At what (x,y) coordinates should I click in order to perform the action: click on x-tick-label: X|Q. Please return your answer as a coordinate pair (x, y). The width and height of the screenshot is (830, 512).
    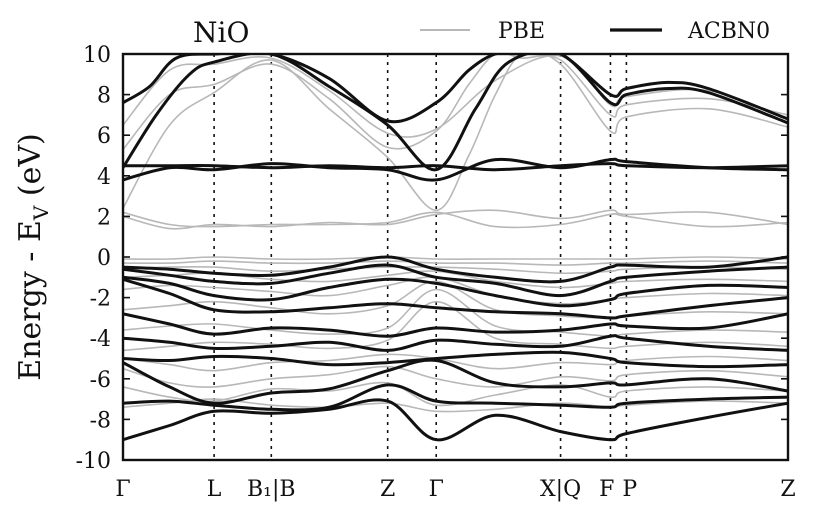
    Looking at the image, I should click on (560, 489).